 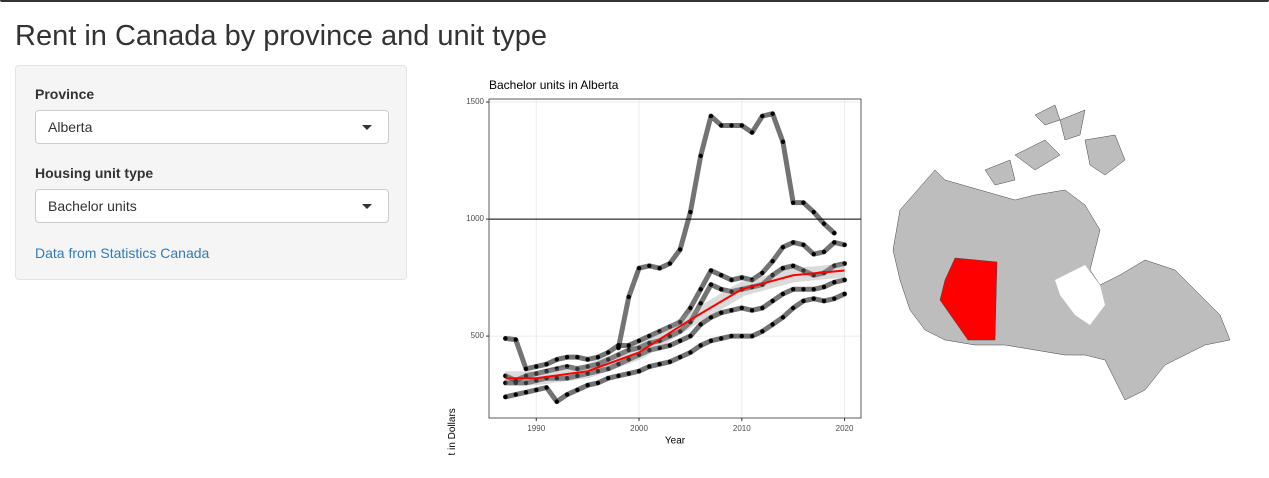 What do you see at coordinates (675, 324) in the screenshot?
I see `smooth-line` at bounding box center [675, 324].